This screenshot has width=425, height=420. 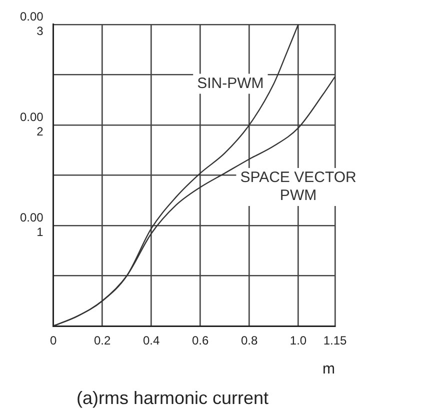 I want to click on x-tick-label: 1.15, so click(x=335, y=341).